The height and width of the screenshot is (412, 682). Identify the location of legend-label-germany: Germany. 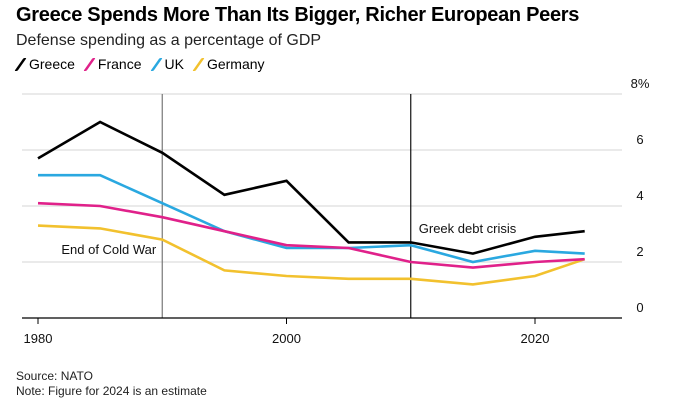
(235, 64).